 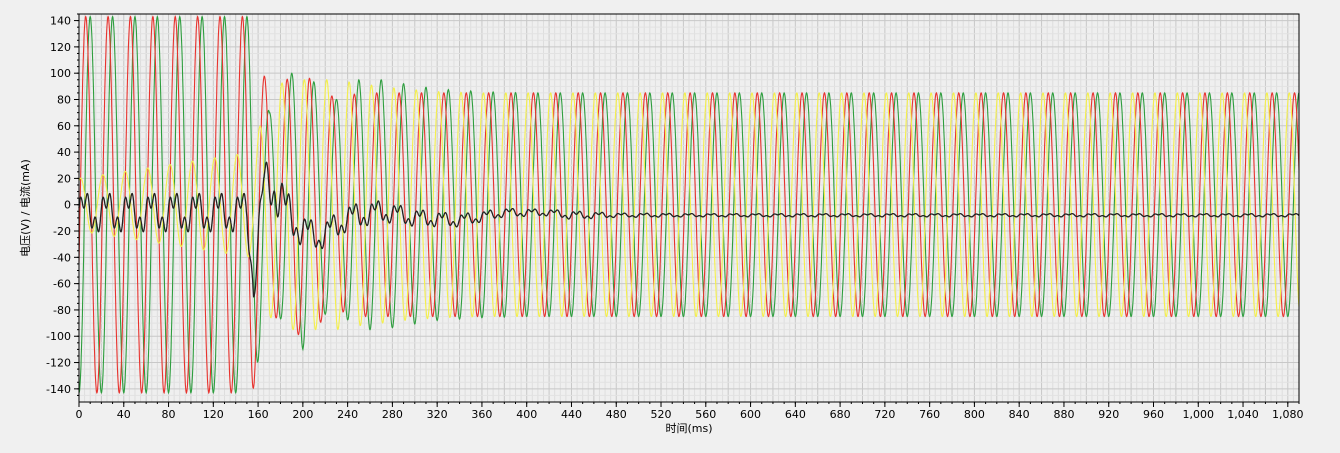 I want to click on x-tick-label: 600, so click(x=750, y=414).